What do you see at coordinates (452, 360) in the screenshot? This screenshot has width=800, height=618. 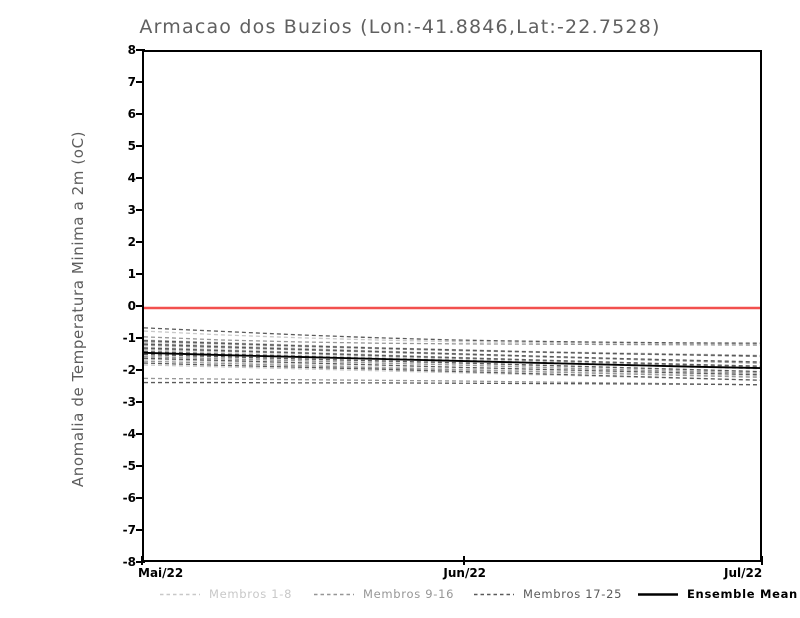 I see `ensemble-mean-line` at bounding box center [452, 360].